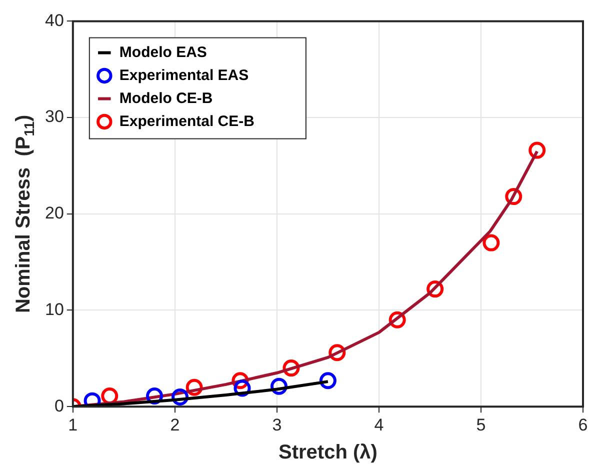 The width and height of the screenshot is (601, 475). Describe the element at coordinates (59, 406) in the screenshot. I see `y-tick-label: 0` at that location.